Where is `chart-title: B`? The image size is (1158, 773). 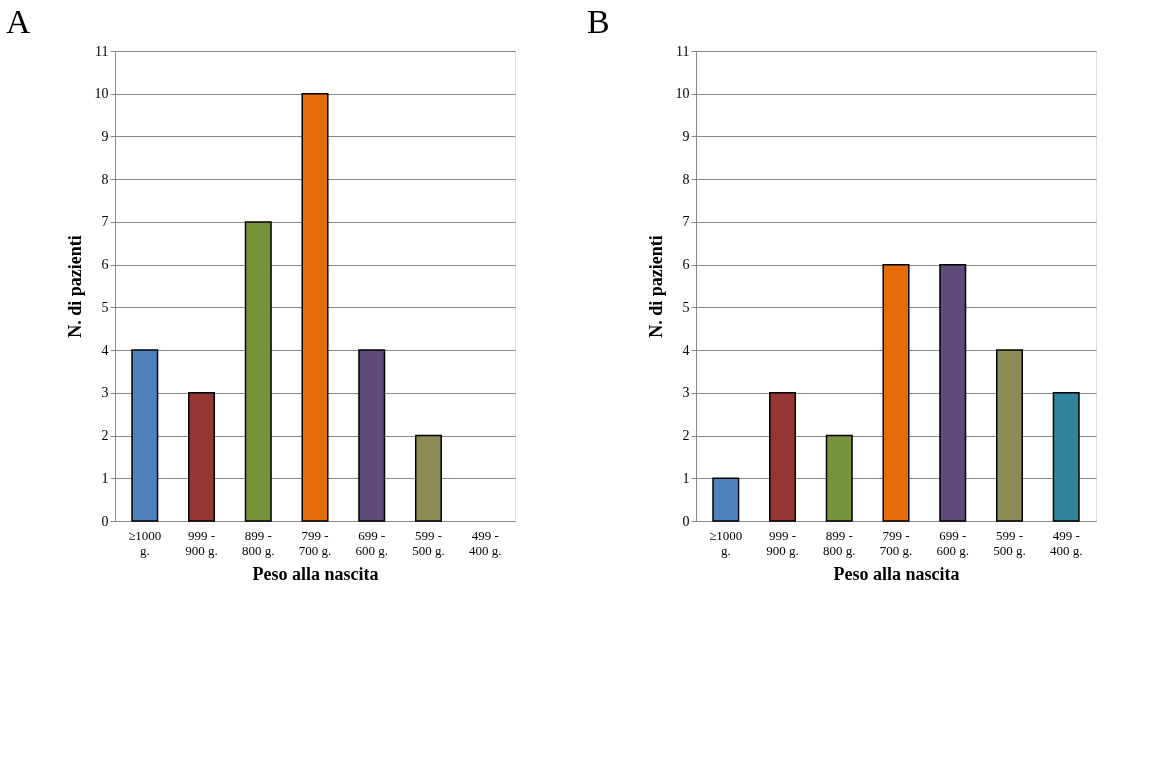 chart-title: B is located at coordinates (598, 21).